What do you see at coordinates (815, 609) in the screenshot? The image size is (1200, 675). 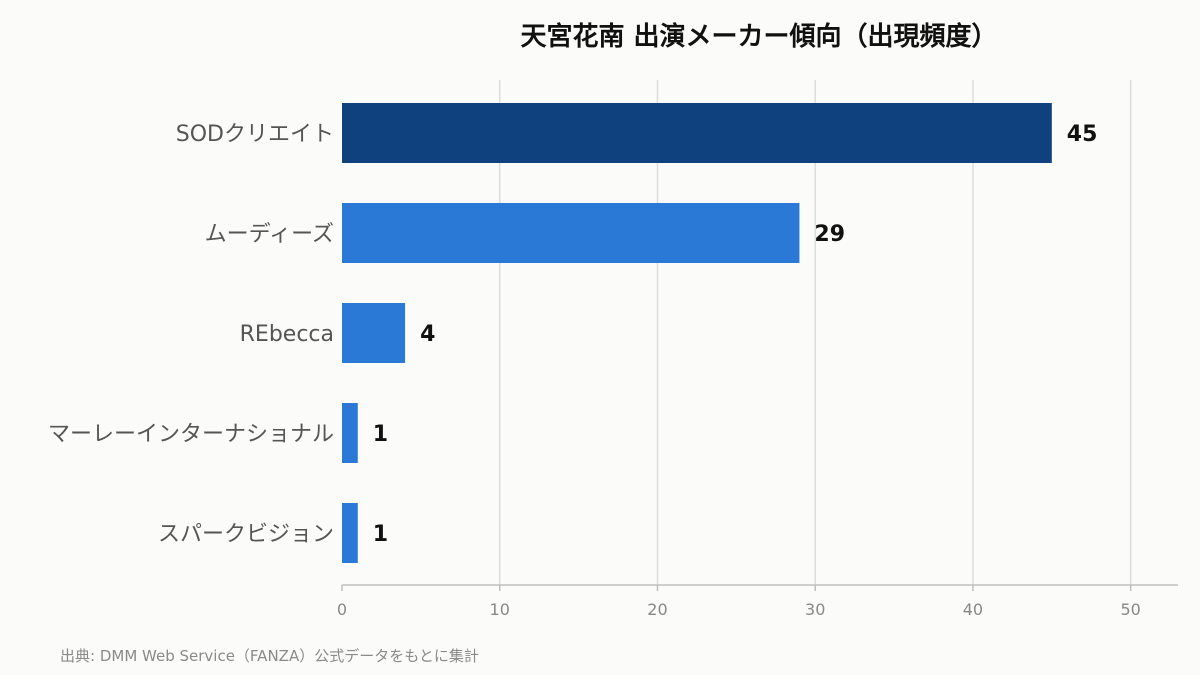 I see `x-tick-label: 30` at bounding box center [815, 609].